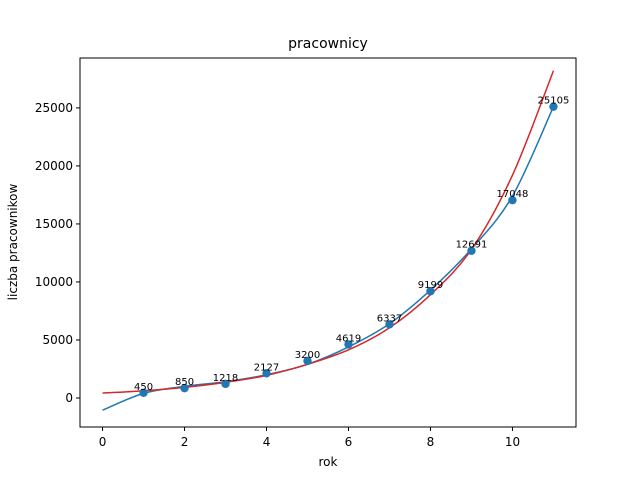 The image size is (640, 485). Describe the element at coordinates (57, 340) in the screenshot. I see `y-tick-label: 5000` at that location.